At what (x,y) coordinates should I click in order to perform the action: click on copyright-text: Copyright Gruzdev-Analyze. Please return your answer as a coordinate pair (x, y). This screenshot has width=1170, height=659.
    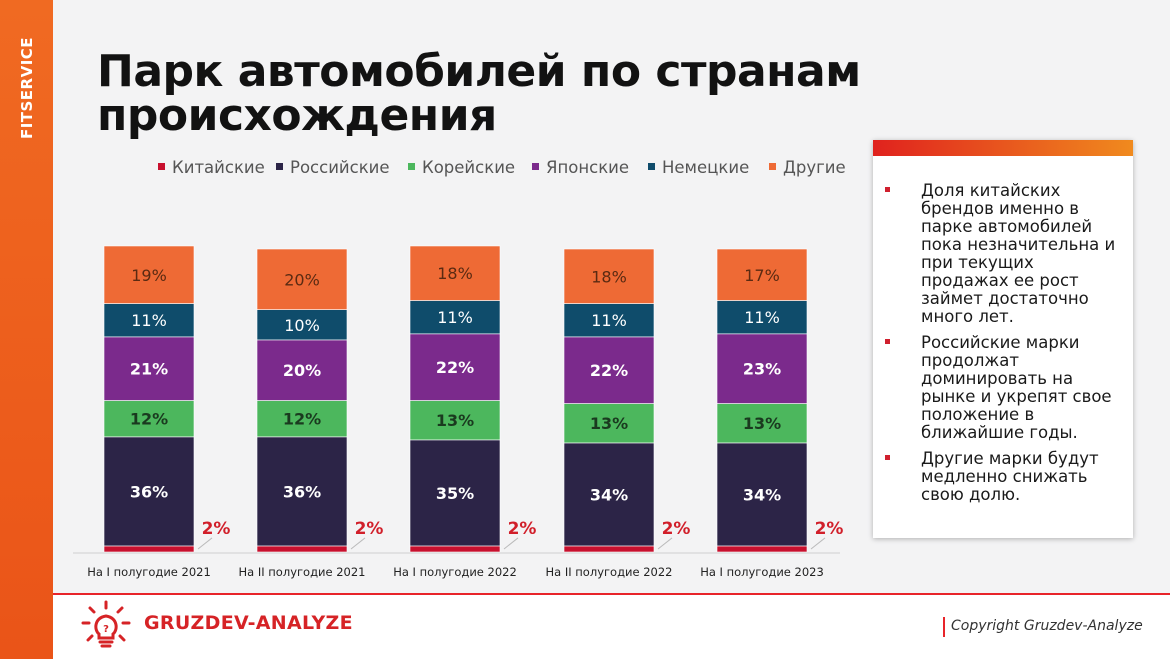
    Looking at the image, I should click on (1047, 626).